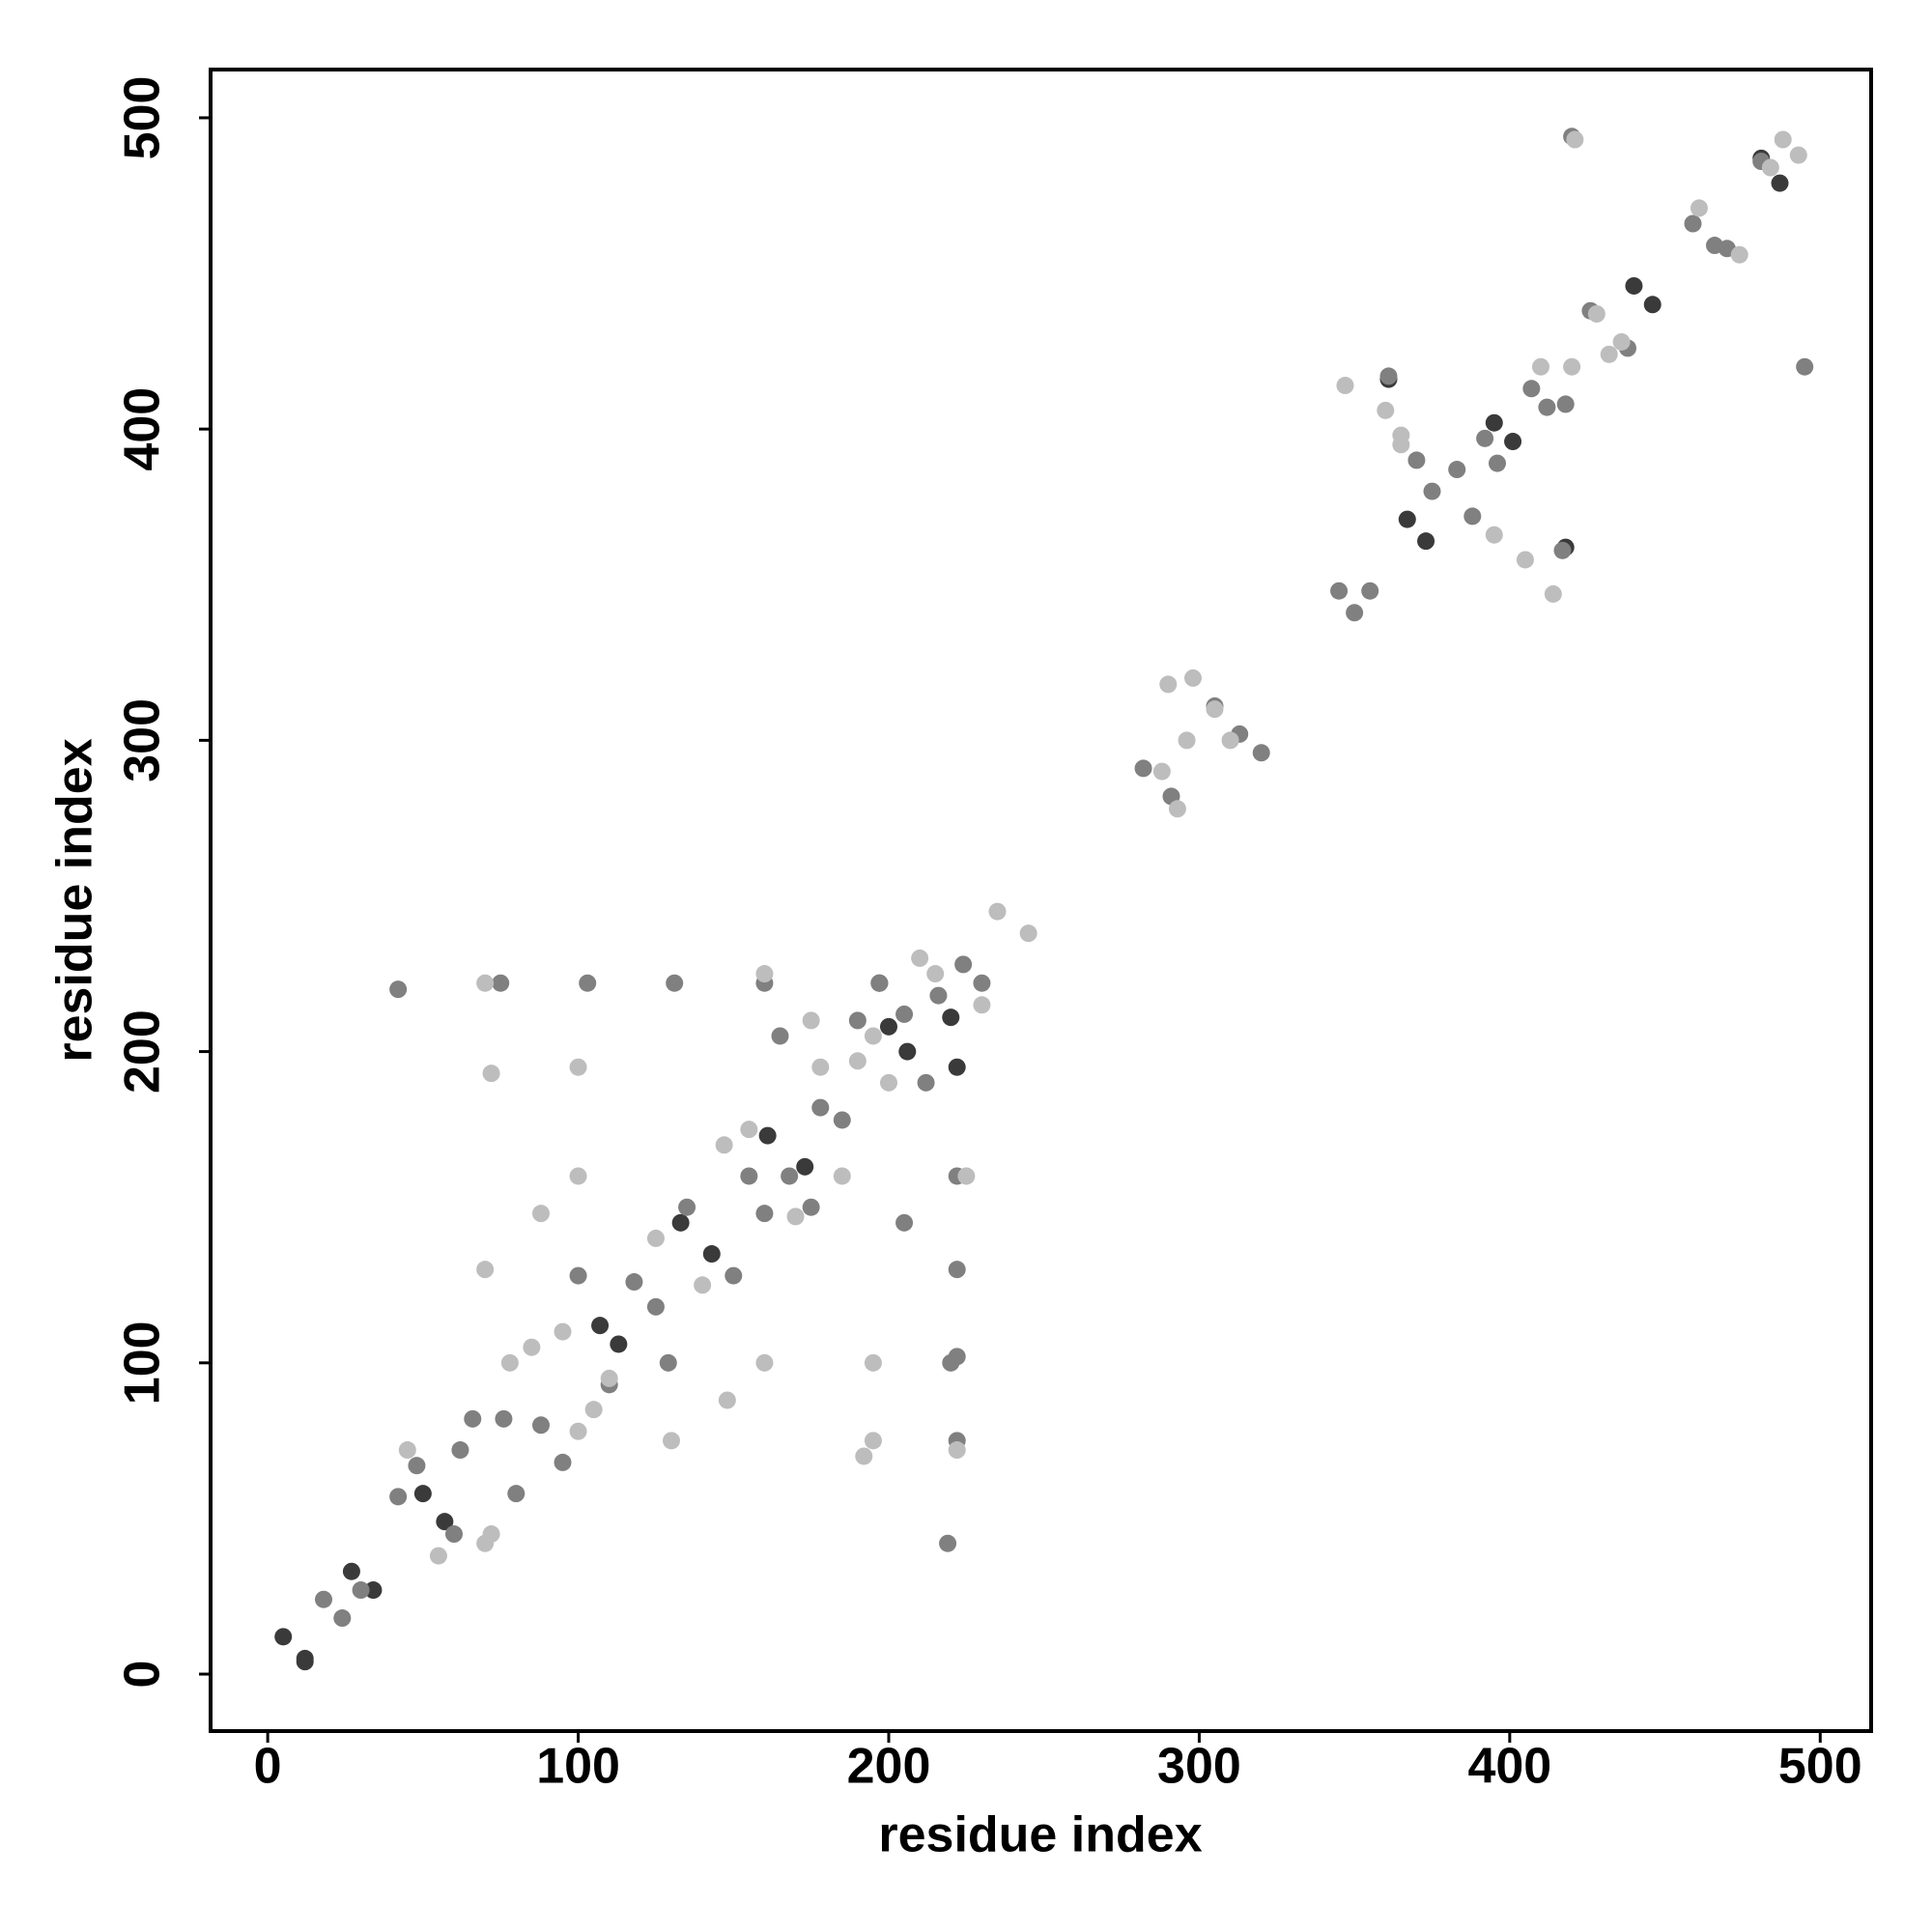 Image resolution: width=1932 pixels, height=1932 pixels. I want to click on y-tick-label: 500, so click(143, 118).